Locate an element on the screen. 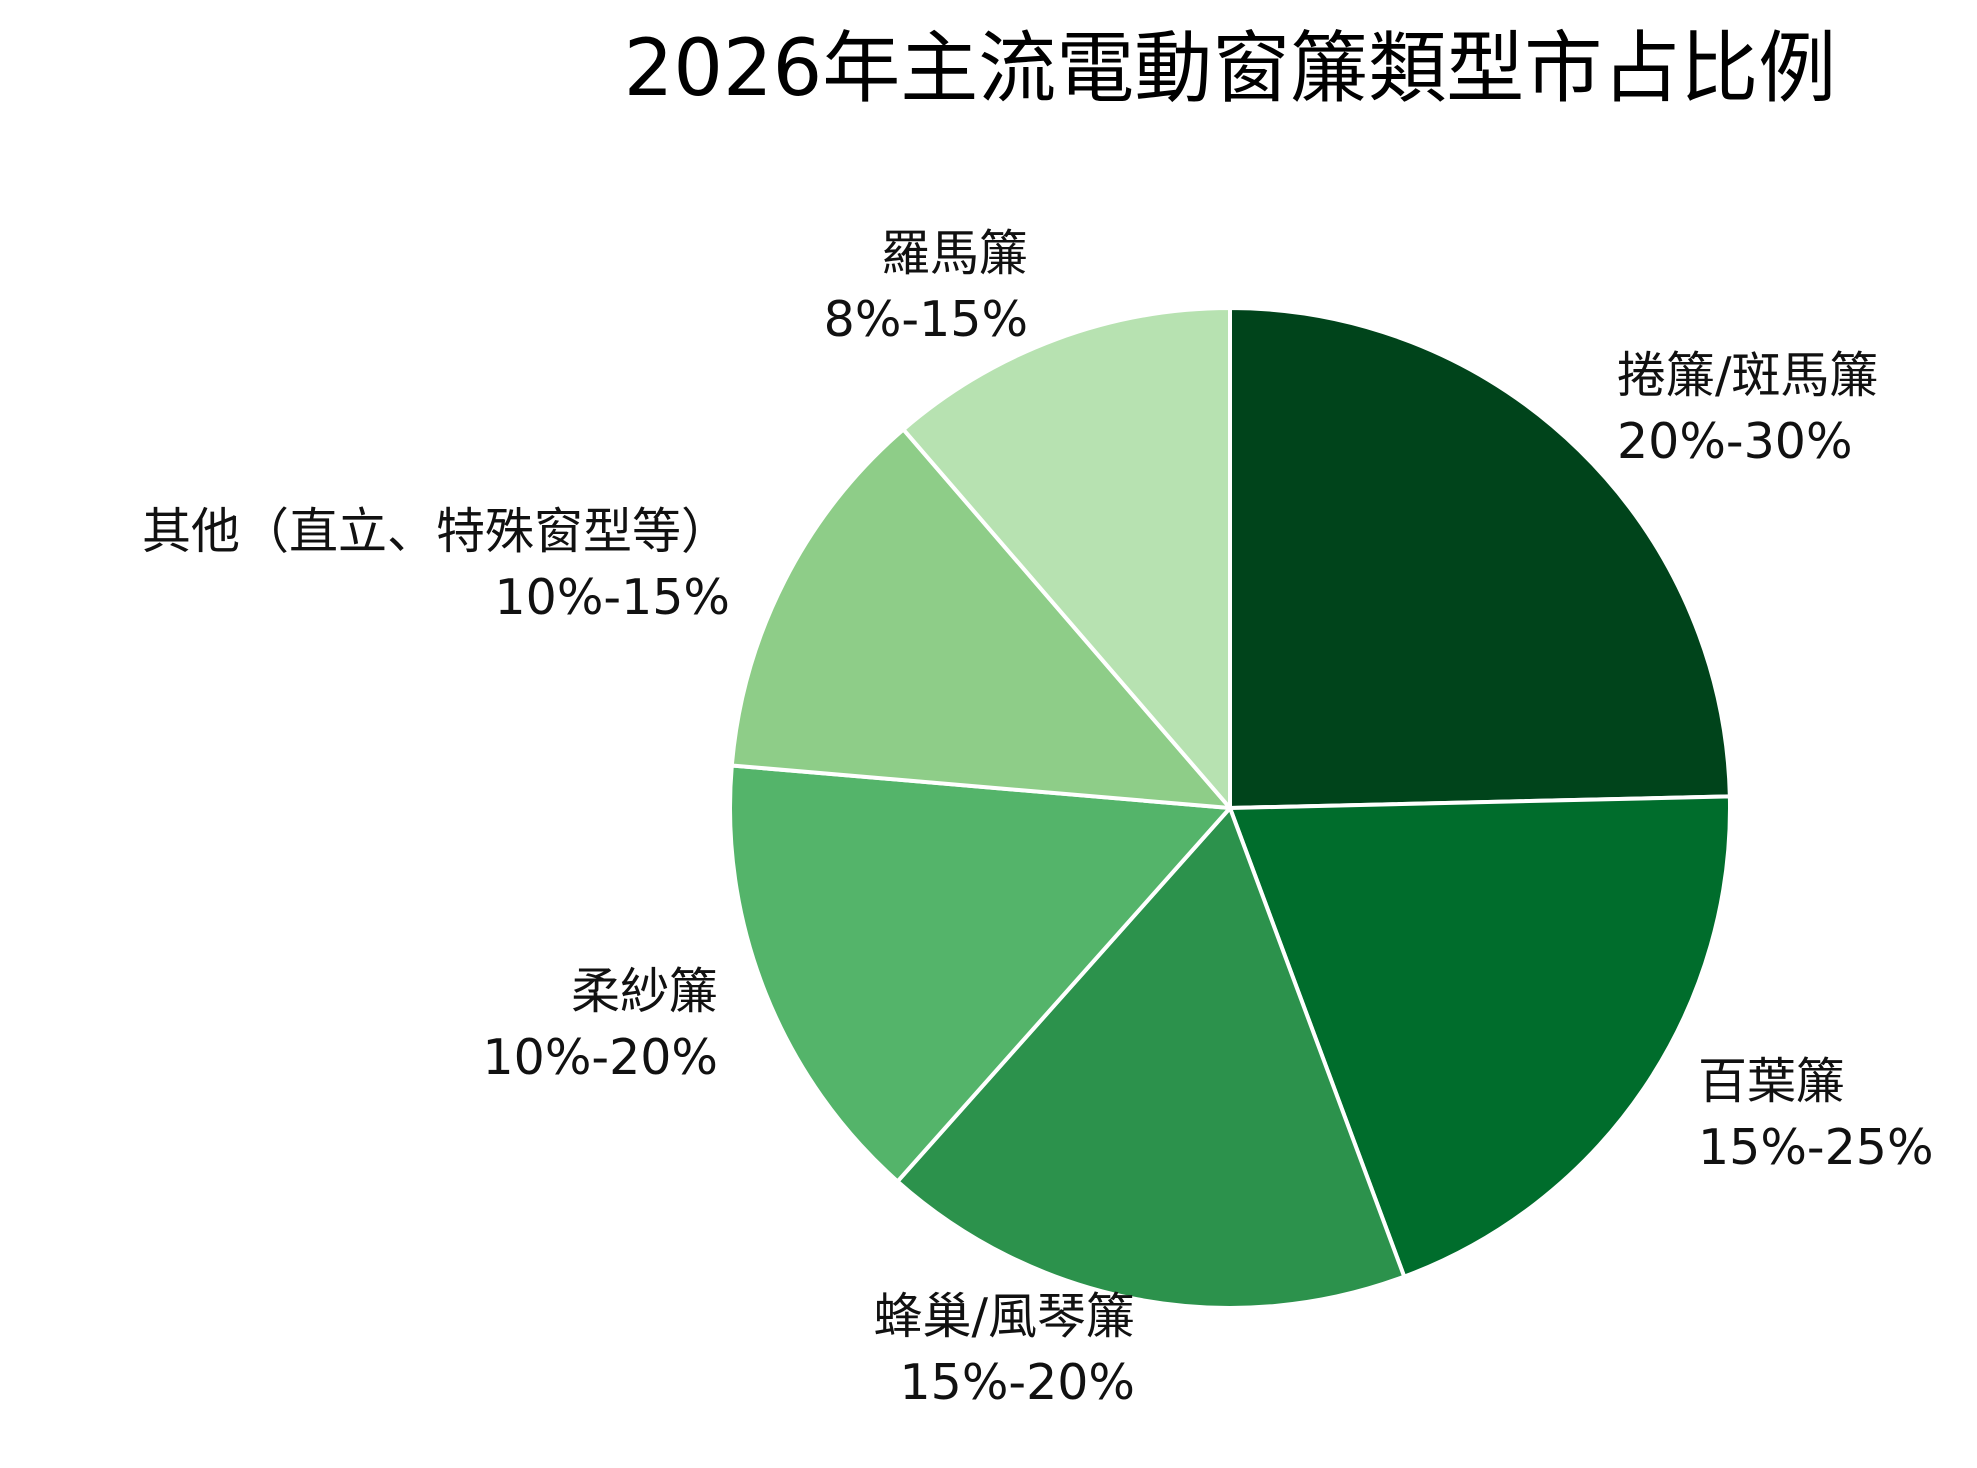  slice-range-label-4: 10%-20% is located at coordinates (600, 1057).